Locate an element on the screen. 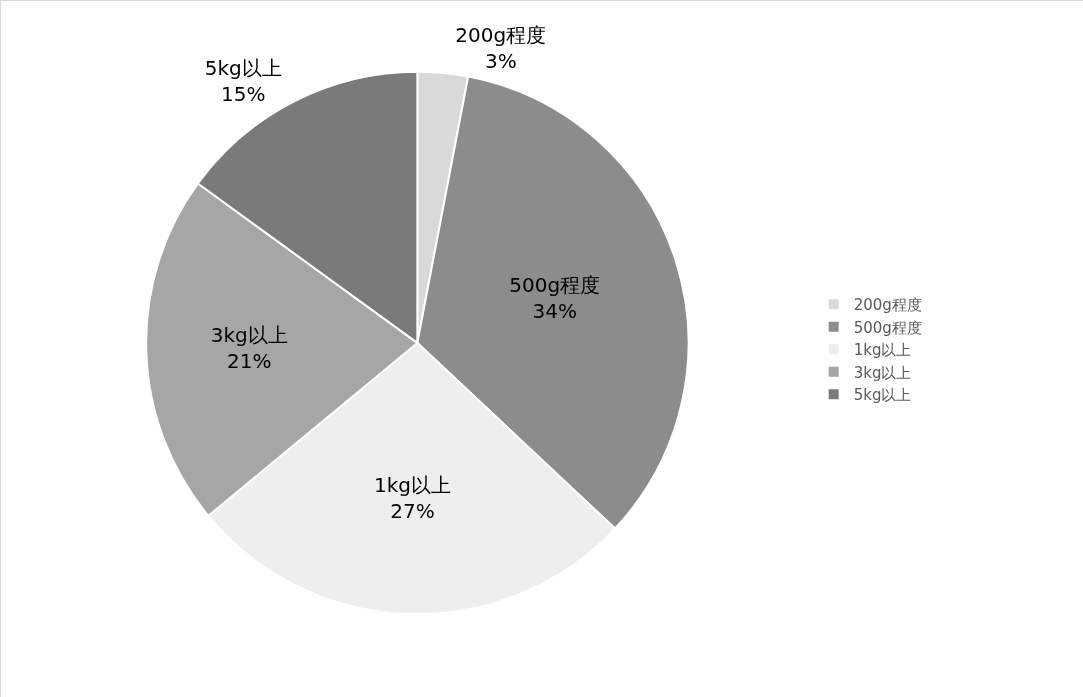  slice-label: 3kg以上 is located at coordinates (249, 335).